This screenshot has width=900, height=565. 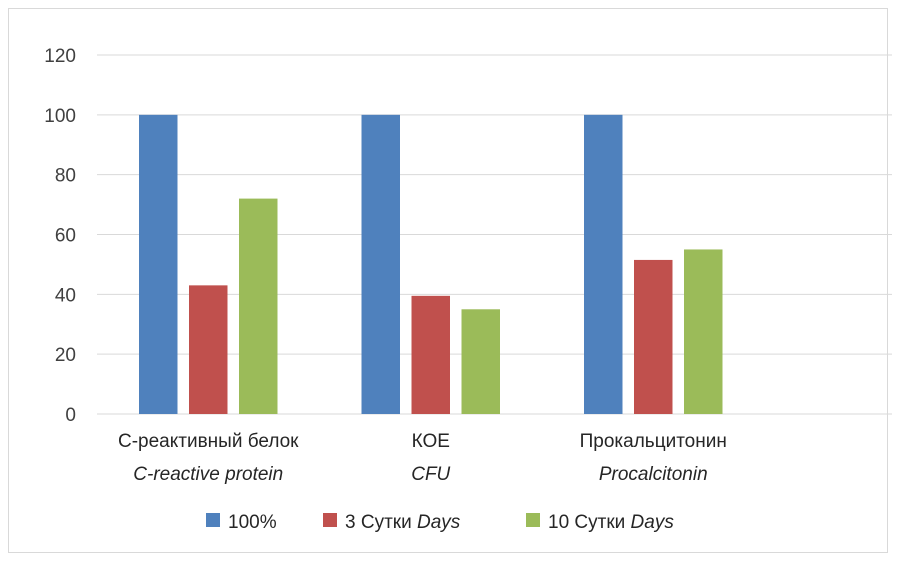 What do you see at coordinates (430, 474) in the screenshot?
I see `x-tick-label-english: CFU` at bounding box center [430, 474].